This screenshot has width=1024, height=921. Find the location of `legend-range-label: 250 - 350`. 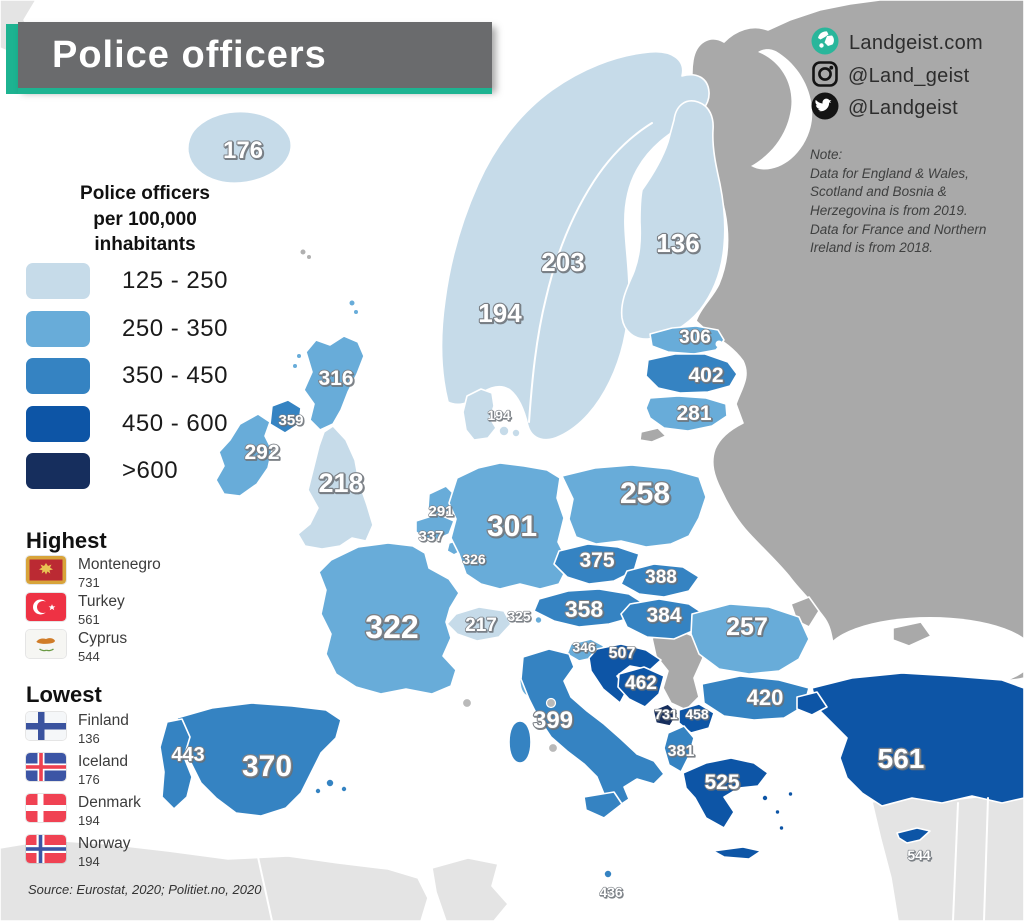

legend-range-label: 250 - 350 is located at coordinates (175, 328).